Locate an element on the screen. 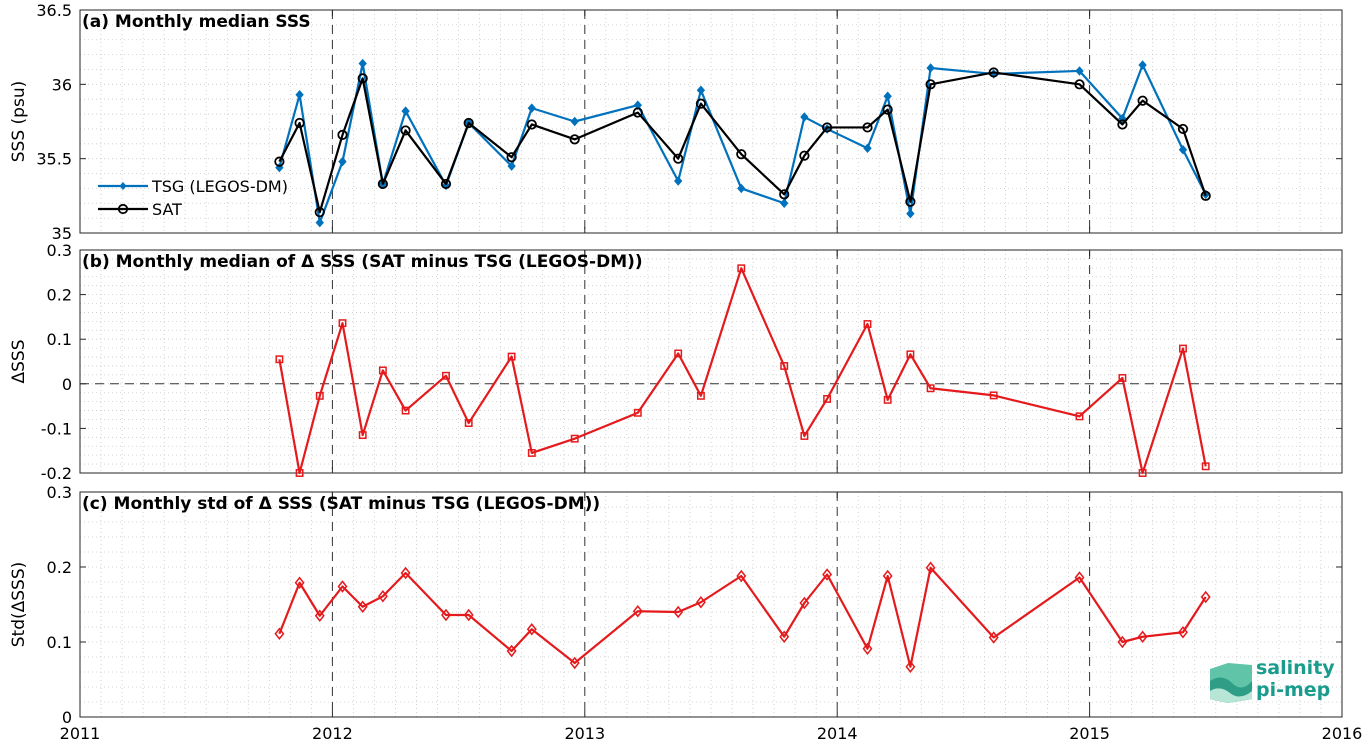  y-tick-label: 36.5 is located at coordinates (54, 10).